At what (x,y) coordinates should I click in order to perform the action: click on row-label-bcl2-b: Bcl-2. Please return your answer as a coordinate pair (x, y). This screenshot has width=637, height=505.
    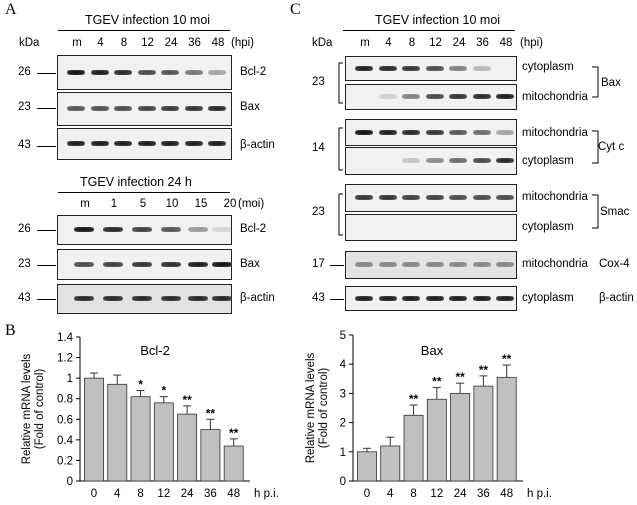
    Looking at the image, I should click on (253, 229).